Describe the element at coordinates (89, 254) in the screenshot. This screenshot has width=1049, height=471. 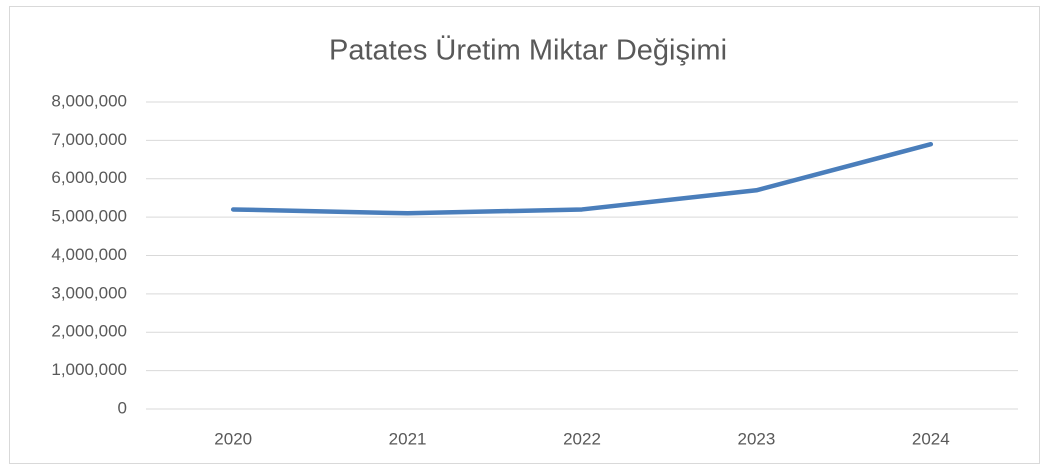
I see `y-tick-label: 4,000,000` at that location.